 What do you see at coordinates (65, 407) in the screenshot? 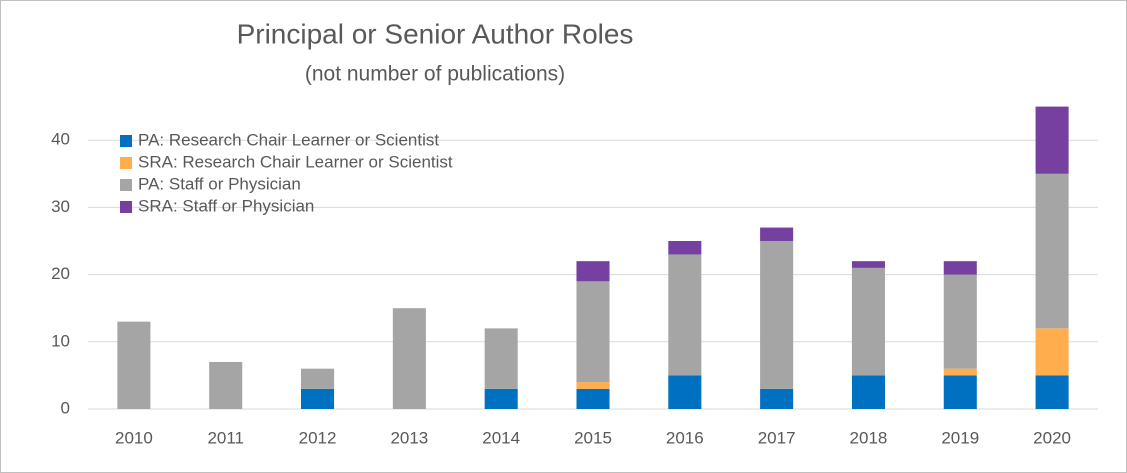
I see `y-tick-label: 0` at bounding box center [65, 407].